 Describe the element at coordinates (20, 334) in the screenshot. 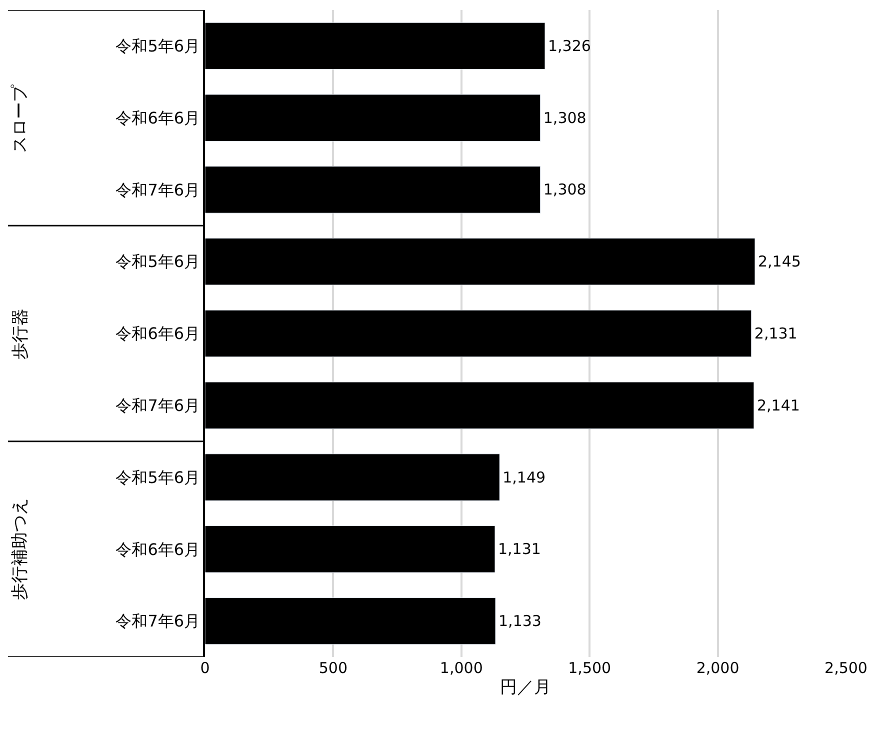

I see `text: 歩行器` at that location.